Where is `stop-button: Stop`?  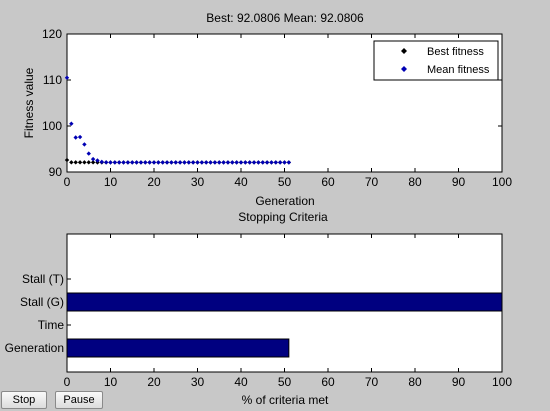
stop-button: Stop is located at coordinates (24, 400).